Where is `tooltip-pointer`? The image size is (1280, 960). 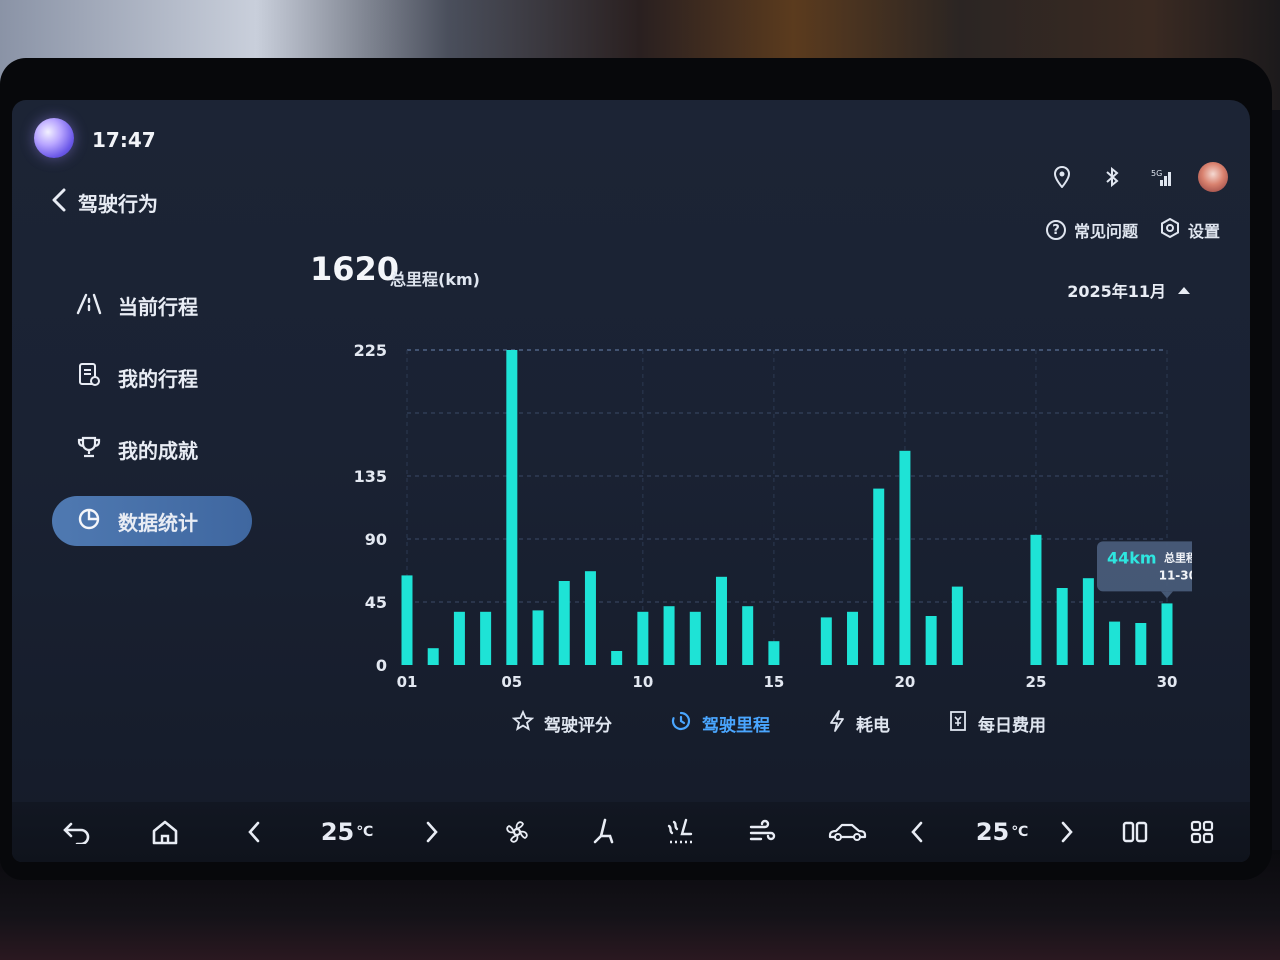
tooltip-pointer is located at coordinates (1167, 595).